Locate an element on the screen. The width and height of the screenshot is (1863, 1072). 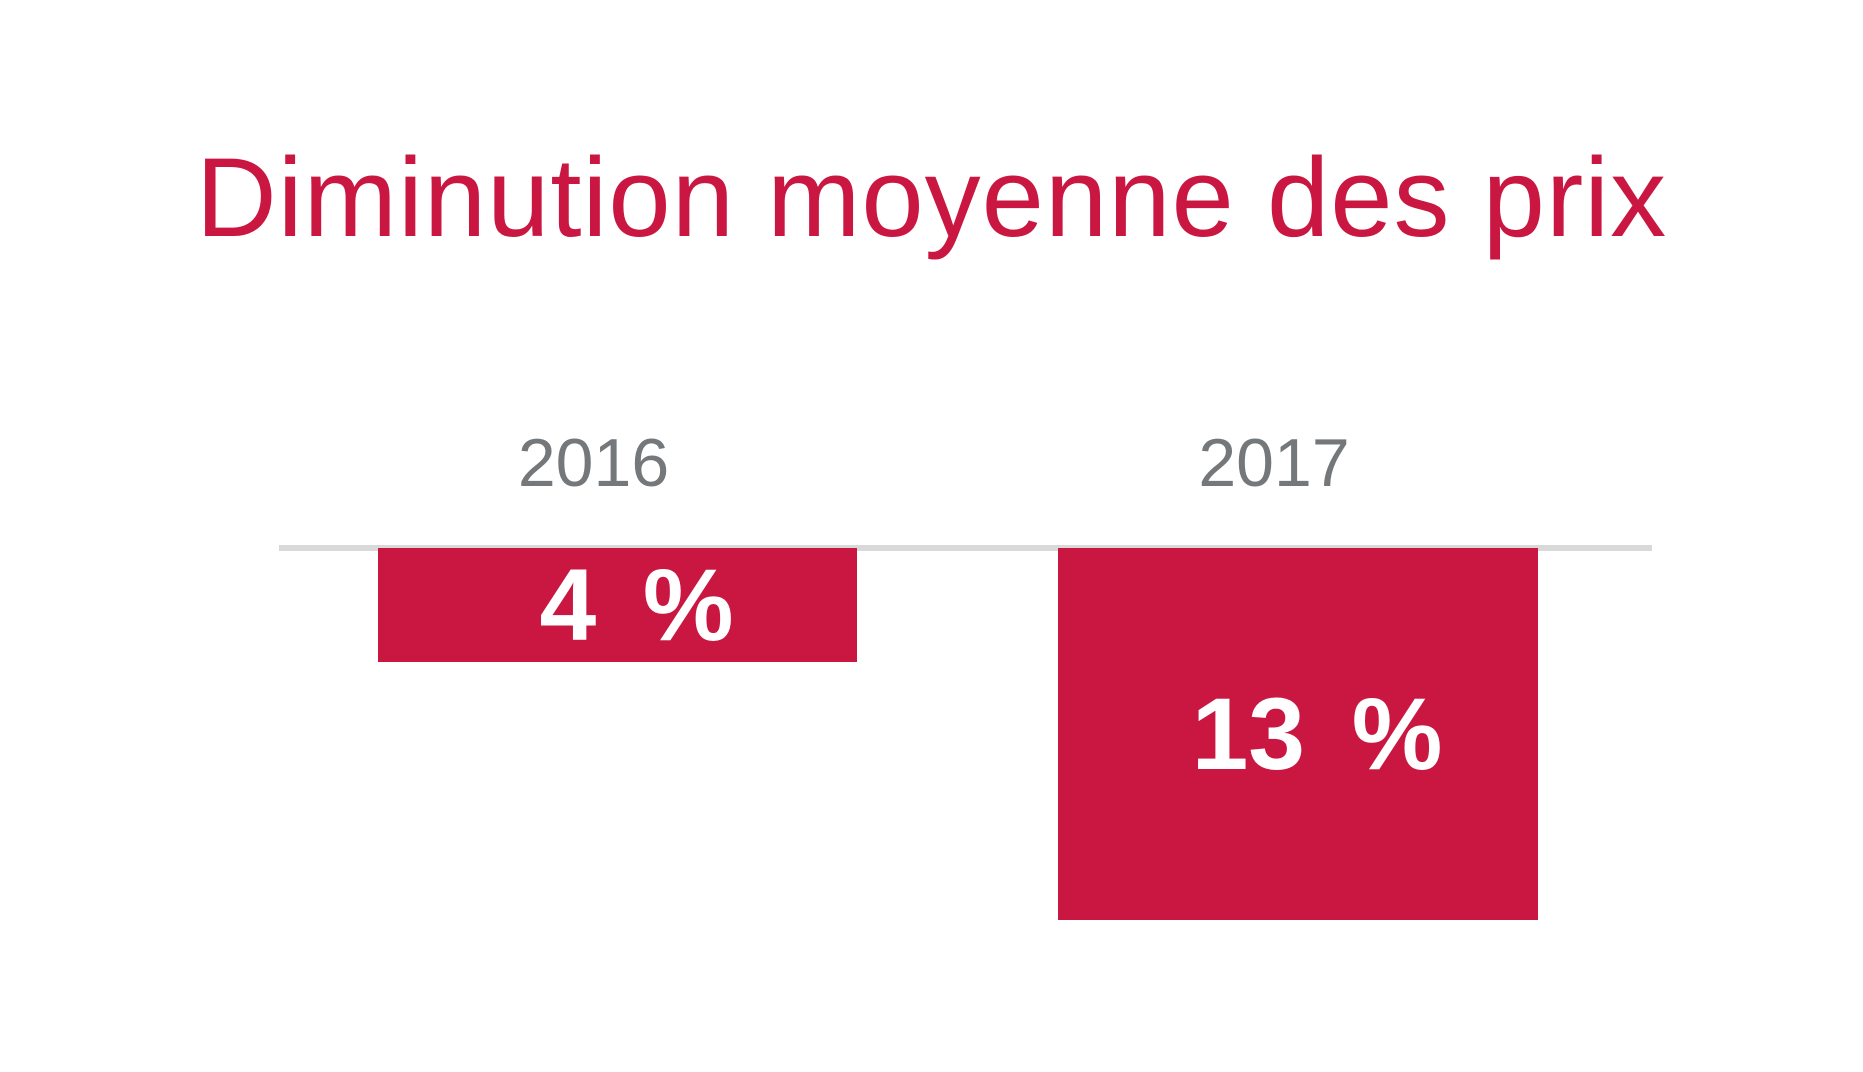
bar-2016: 4 % is located at coordinates (617, 605).